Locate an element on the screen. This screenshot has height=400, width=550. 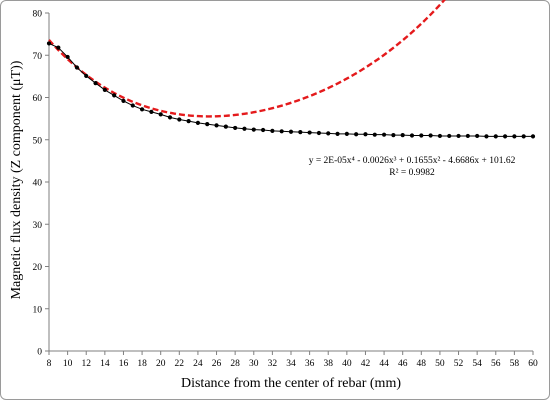
y-tick-label: 10 is located at coordinates (38, 310).